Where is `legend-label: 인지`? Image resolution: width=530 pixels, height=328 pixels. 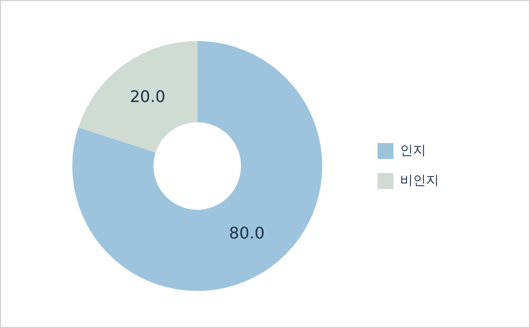 legend-label: 인지 is located at coordinates (413, 150).